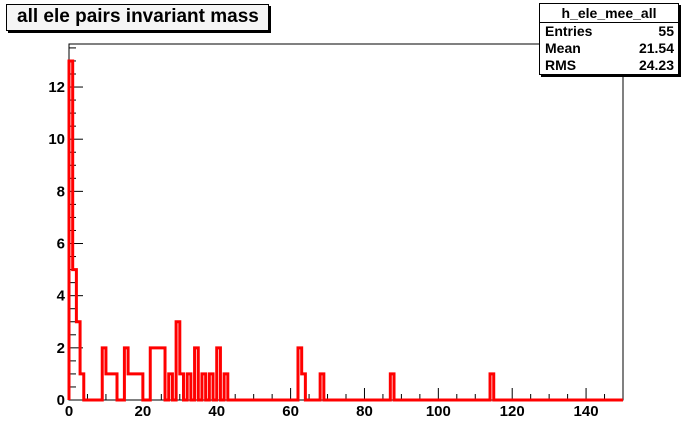 The image size is (692, 444). Describe the element at coordinates (438, 411) in the screenshot. I see `x-tick-label: 100` at that location.